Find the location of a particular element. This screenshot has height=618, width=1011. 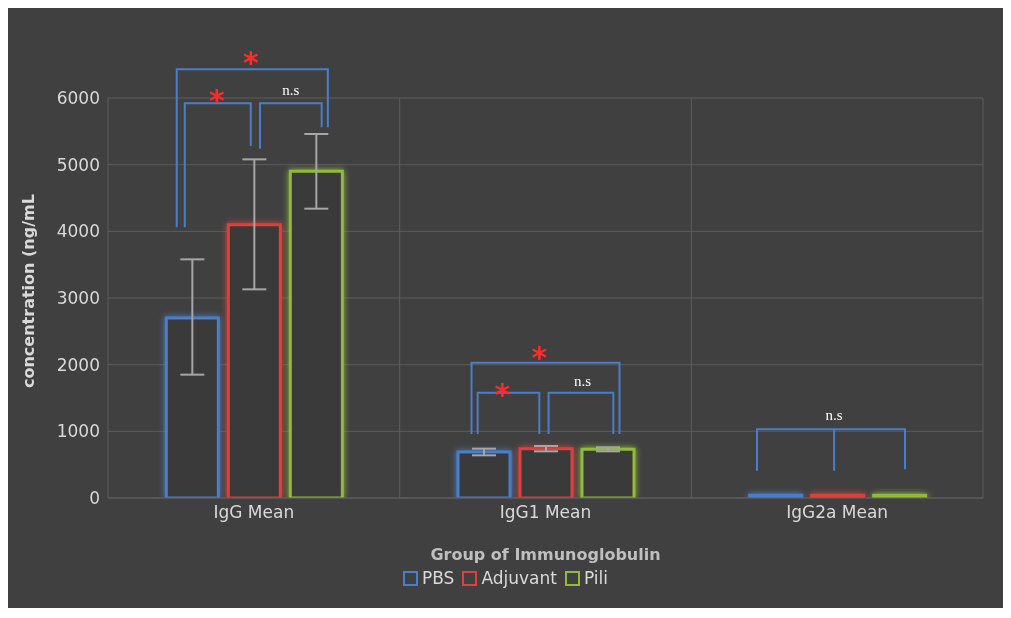

y-tick-label: 5000 is located at coordinates (78, 164).